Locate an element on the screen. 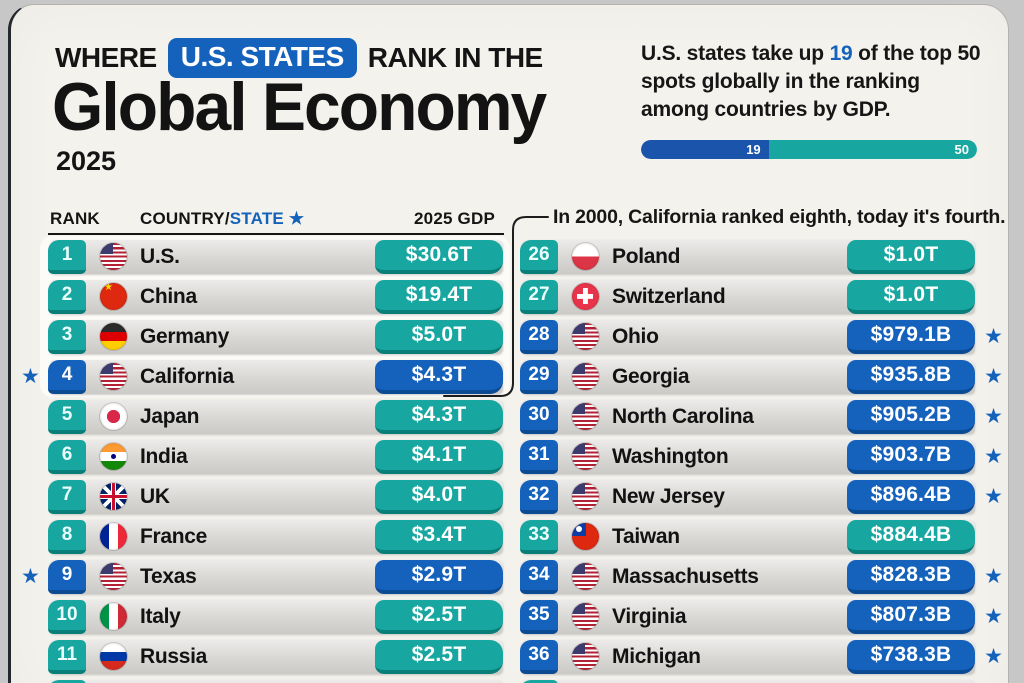 This screenshot has height=683, width=1024. country-label: France is located at coordinates (174, 536).